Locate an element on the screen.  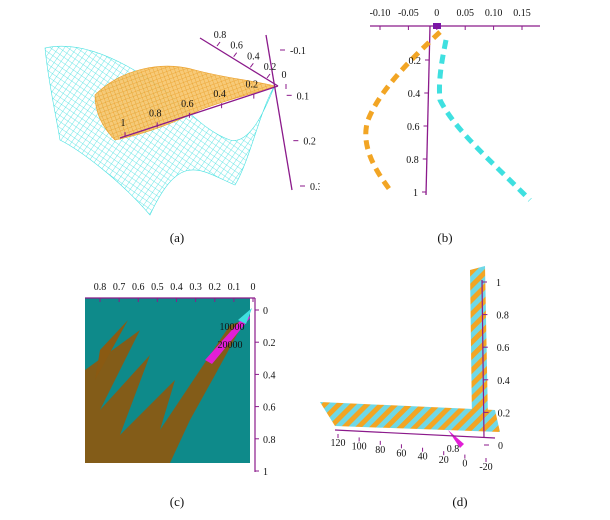
c-top-label: 0.7 is located at coordinates (119, 287).